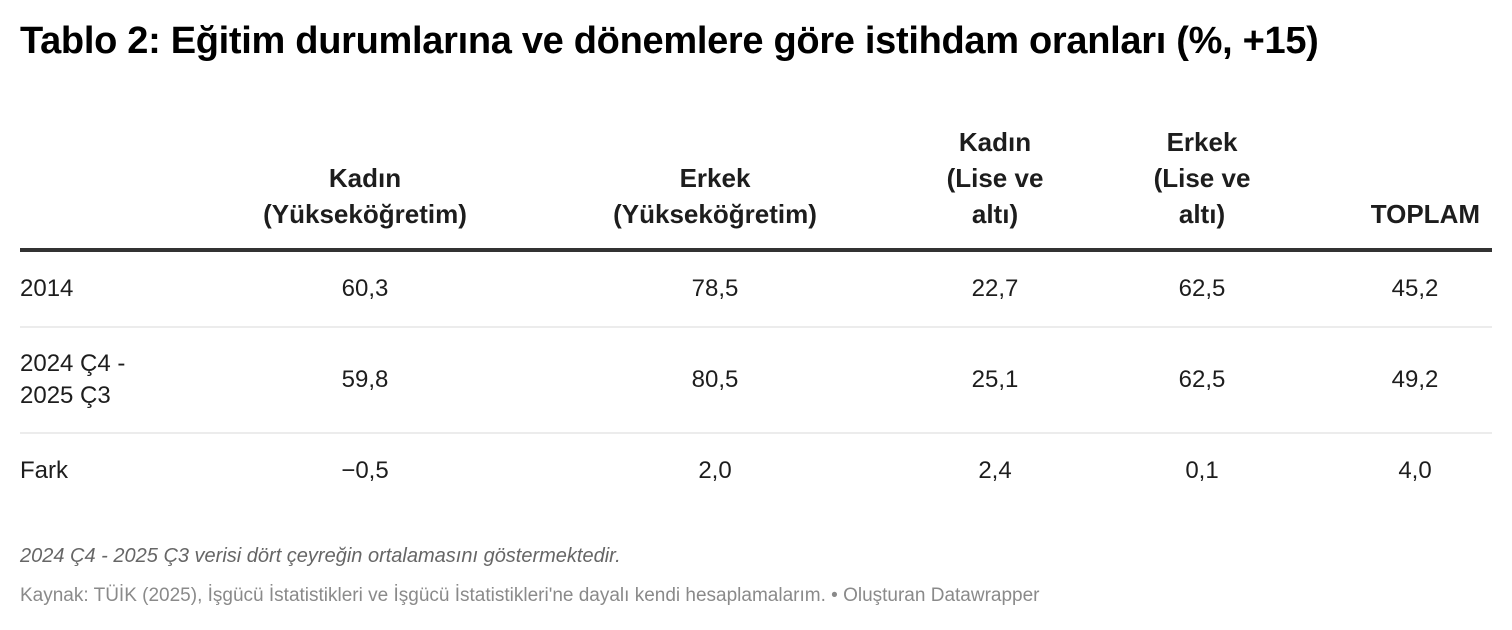 Image resolution: width=1512 pixels, height=630 pixels. What do you see at coordinates (1202, 470) in the screenshot?
I see `table-cell: 0,1` at bounding box center [1202, 470].